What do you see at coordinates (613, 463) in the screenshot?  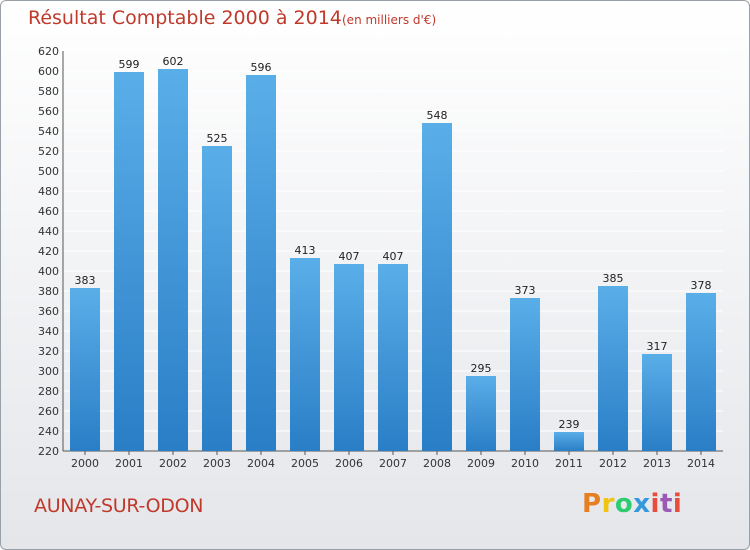 I see `x-tick-label: 2012` at bounding box center [613, 463].